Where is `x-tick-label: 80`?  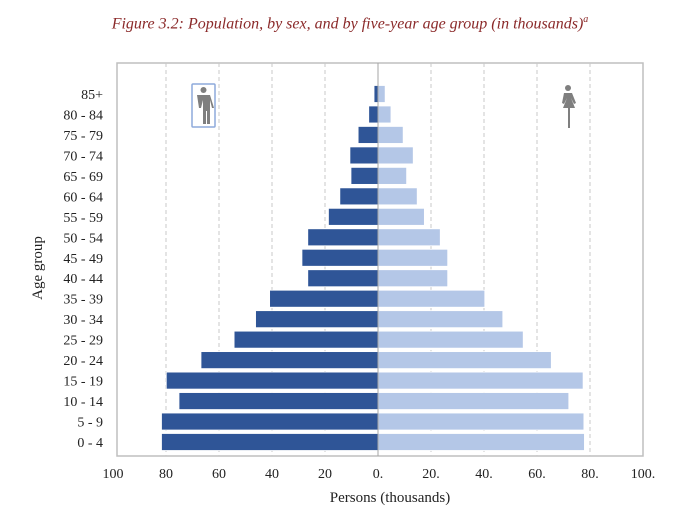 x-tick-label: 80 is located at coordinates (166, 474).